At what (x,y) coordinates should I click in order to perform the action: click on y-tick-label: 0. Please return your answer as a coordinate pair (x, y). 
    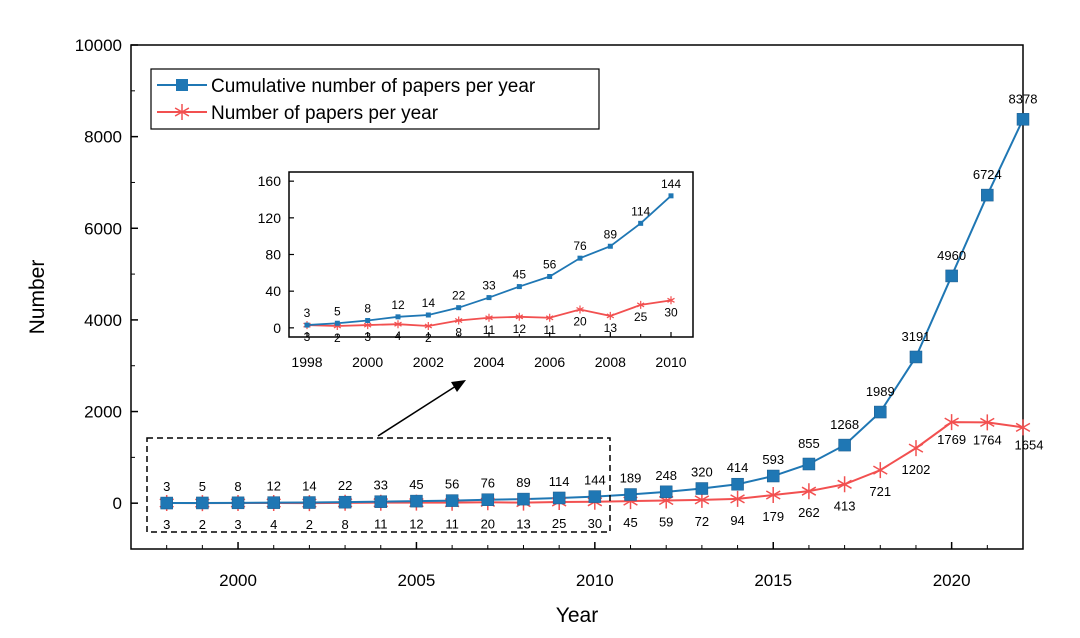
    Looking at the image, I should click on (117, 503).